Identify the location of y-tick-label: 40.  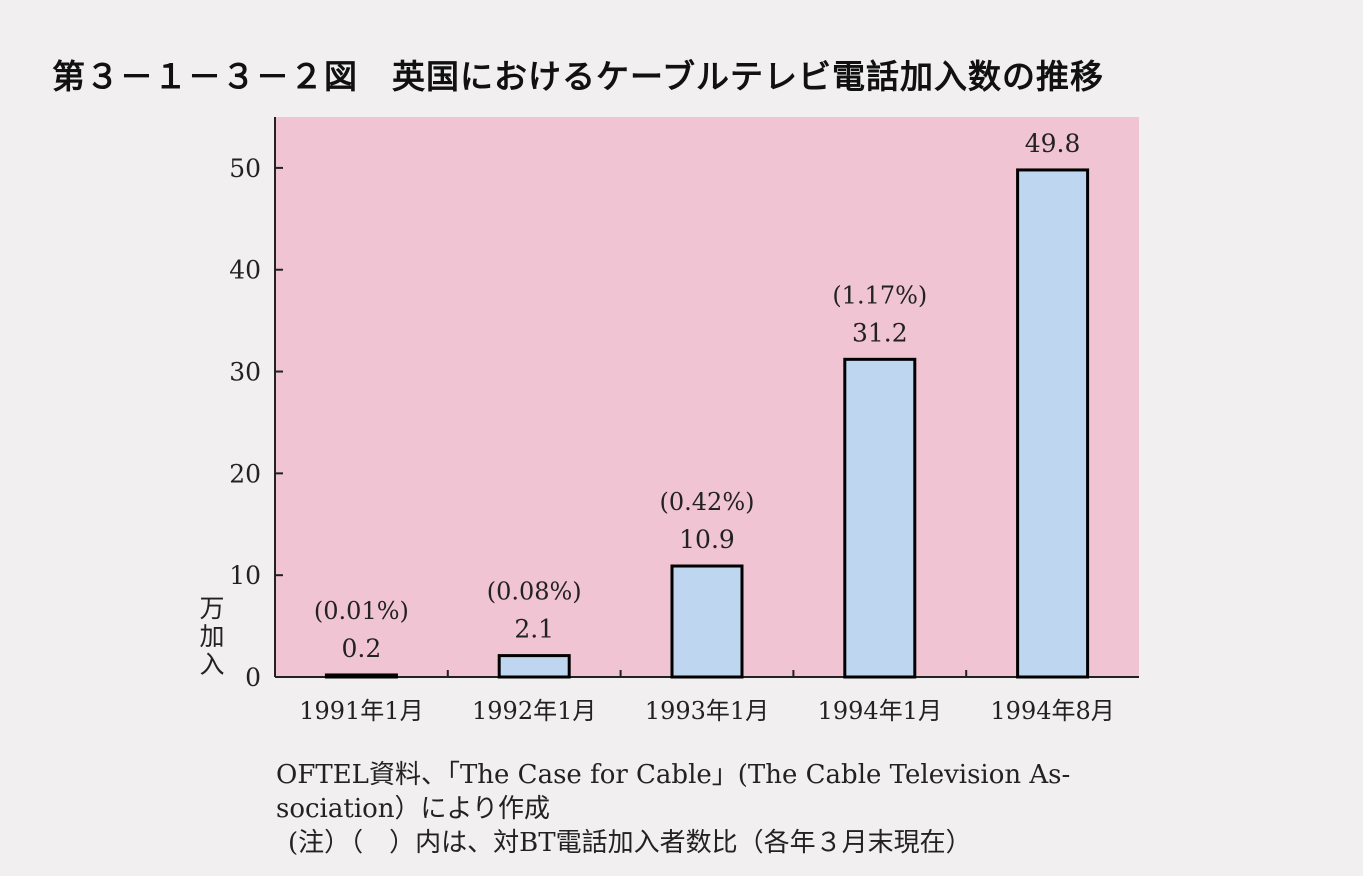
(245, 270).